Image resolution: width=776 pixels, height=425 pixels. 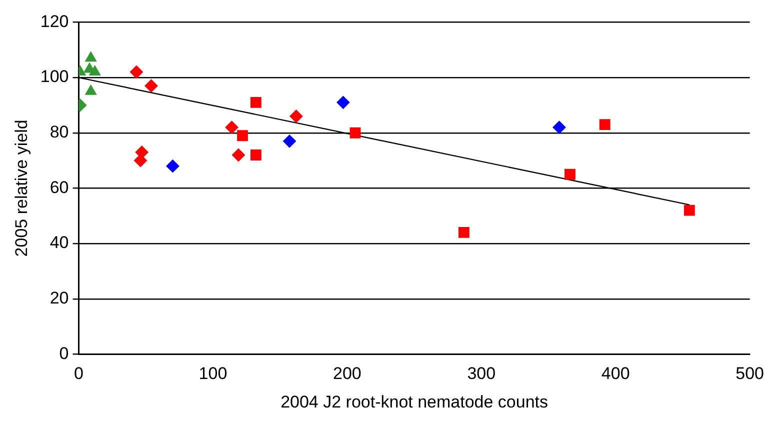 What do you see at coordinates (21, 188) in the screenshot?
I see `y-axis-title: 2005 relative yield` at bounding box center [21, 188].